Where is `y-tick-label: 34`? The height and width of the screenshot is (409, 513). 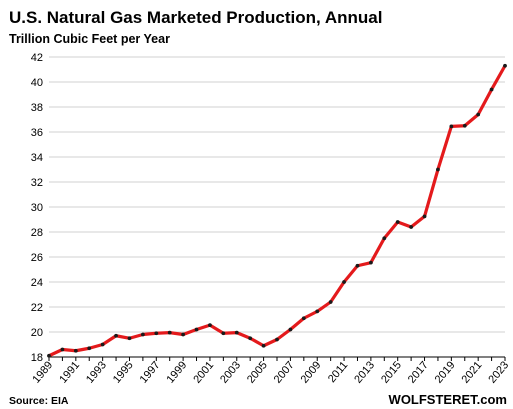
y-tick-label: 34 is located at coordinates (37, 158).